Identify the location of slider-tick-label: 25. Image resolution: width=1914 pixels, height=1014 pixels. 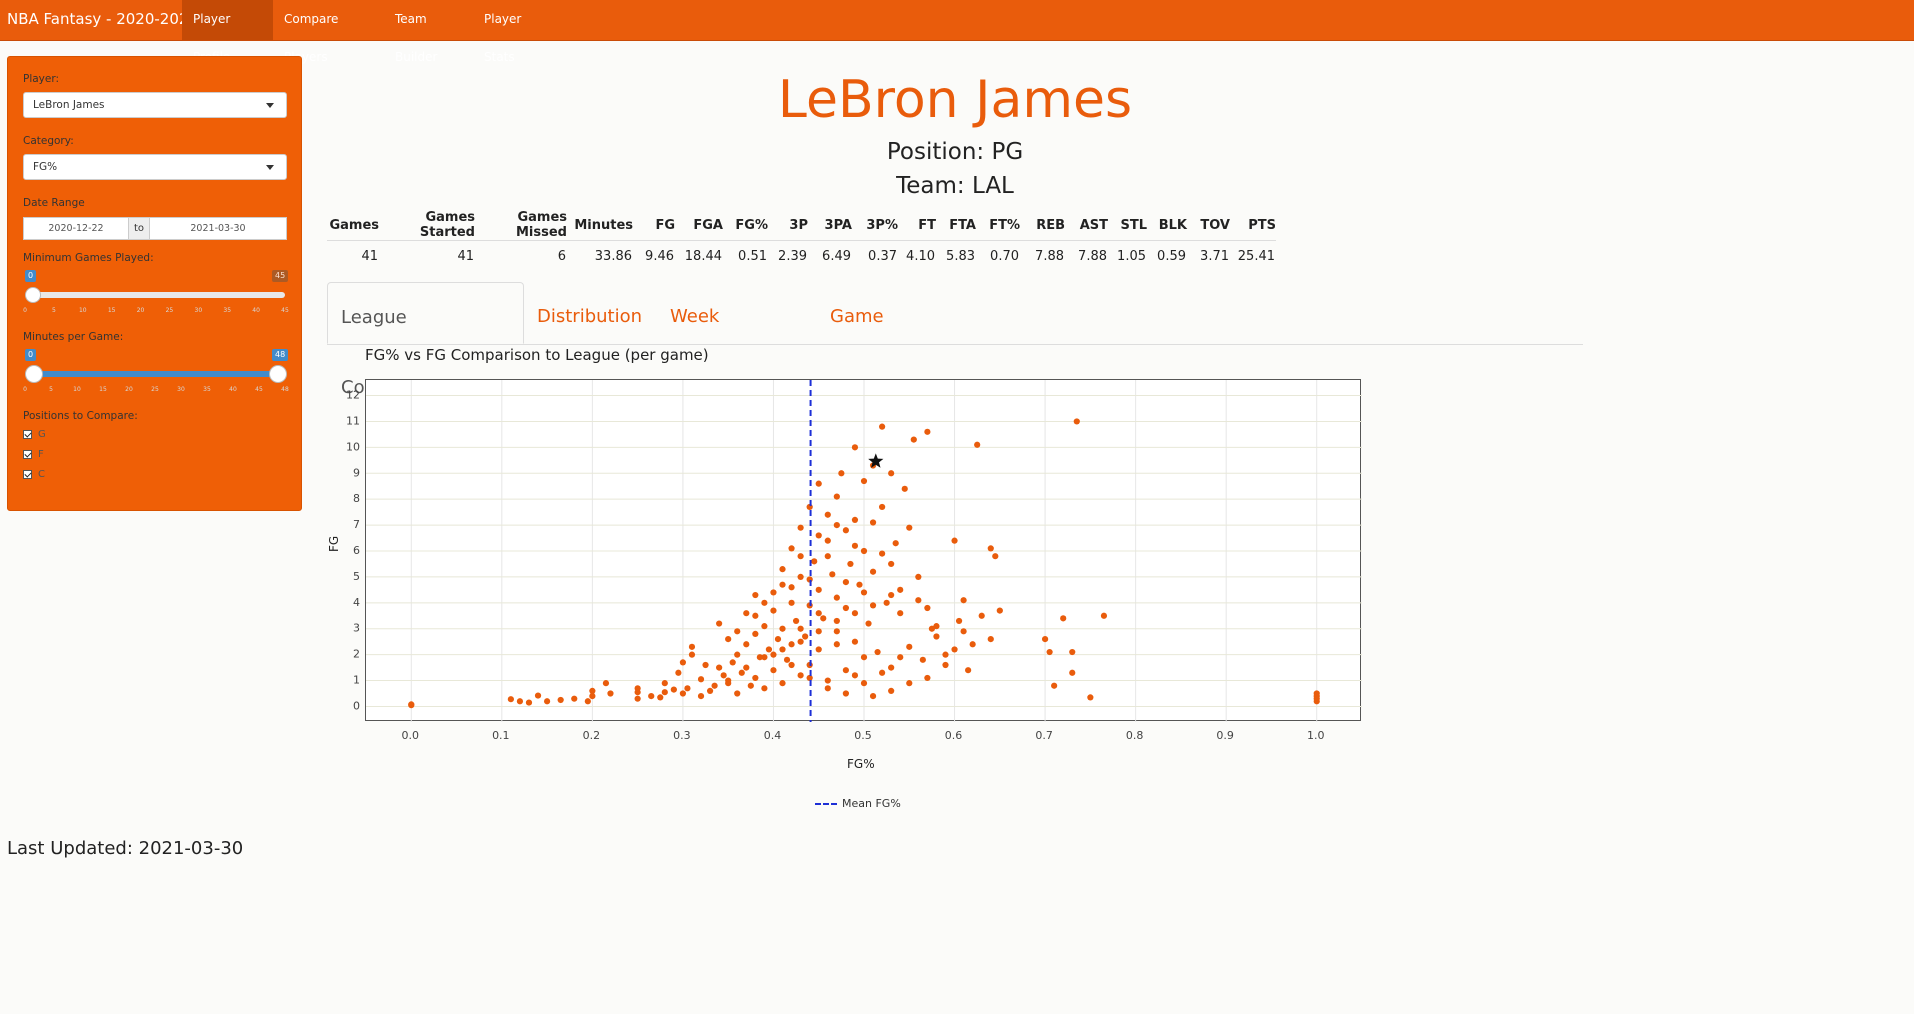
(155, 389).